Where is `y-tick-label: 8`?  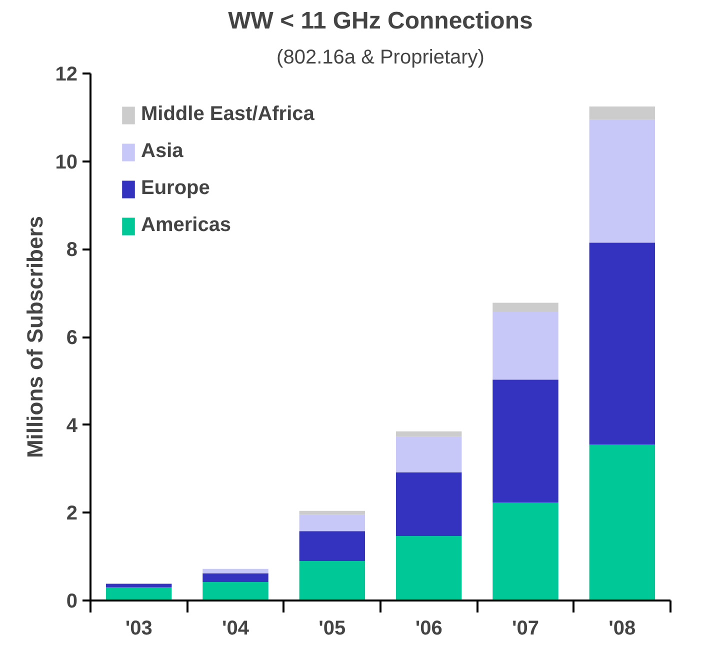
y-tick-label: 8 is located at coordinates (72, 250).